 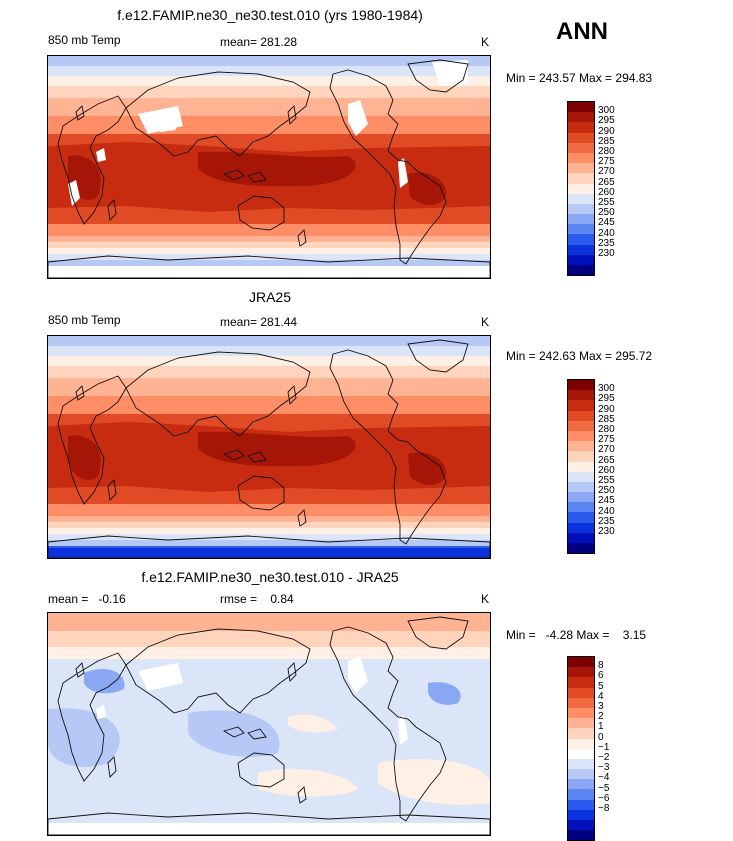 I want to click on panel-3-units: K, so click(x=485, y=599).